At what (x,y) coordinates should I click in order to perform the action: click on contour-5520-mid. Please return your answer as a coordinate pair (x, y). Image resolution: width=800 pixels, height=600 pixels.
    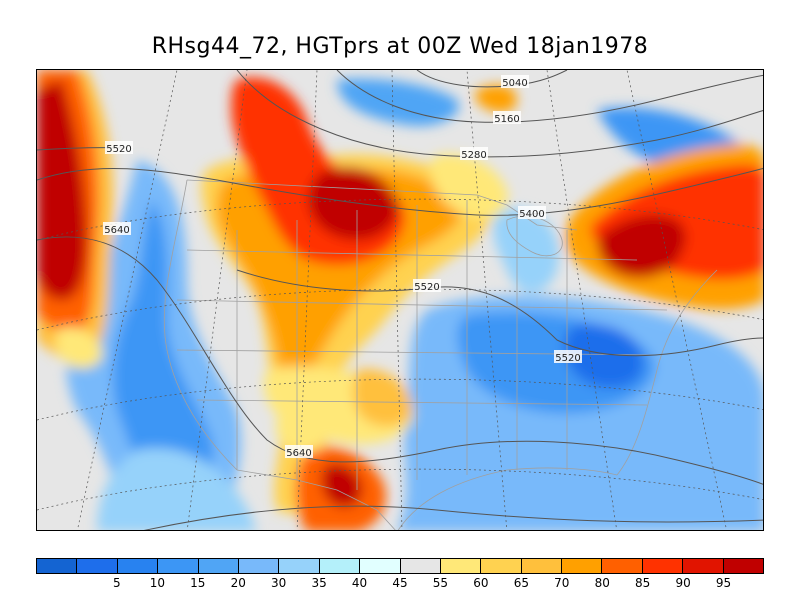
    Looking at the image, I should click on (499, 313).